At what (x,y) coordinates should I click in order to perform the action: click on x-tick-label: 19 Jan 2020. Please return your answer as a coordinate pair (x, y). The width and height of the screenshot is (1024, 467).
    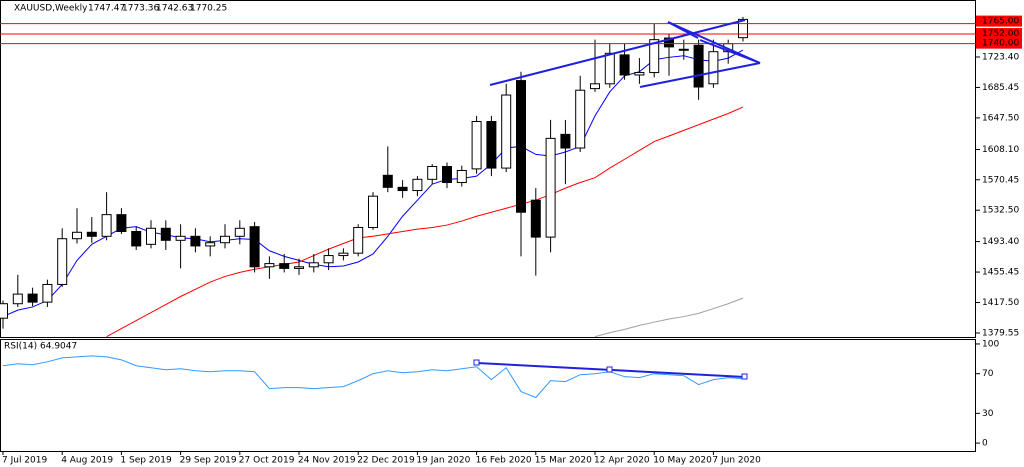
    Looking at the image, I should click on (443, 461).